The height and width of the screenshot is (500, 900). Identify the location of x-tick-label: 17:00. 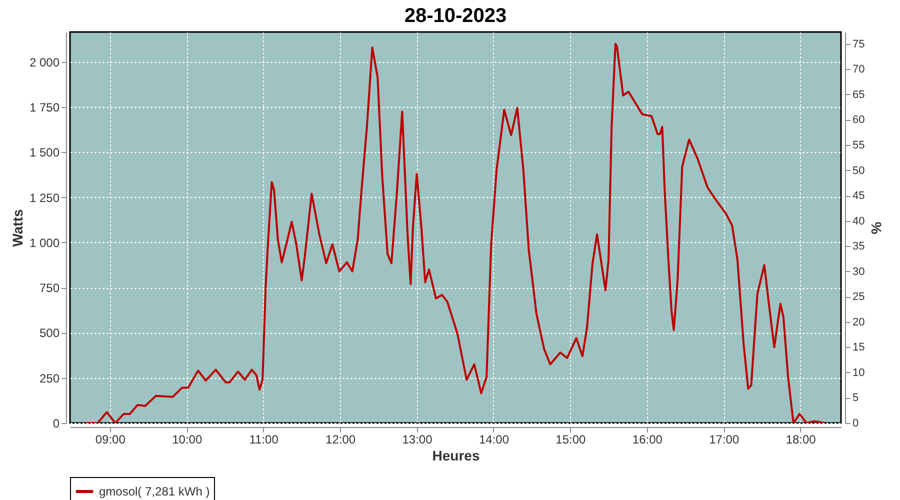
(724, 439).